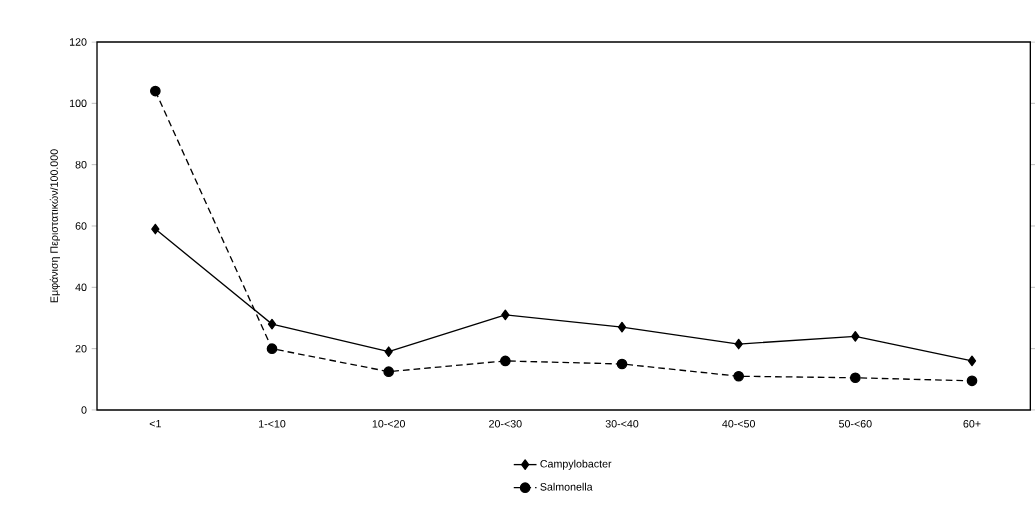 The width and height of the screenshot is (1035, 527). Describe the element at coordinates (505, 424) in the screenshot. I see `x-tick-label: 20-<30` at that location.